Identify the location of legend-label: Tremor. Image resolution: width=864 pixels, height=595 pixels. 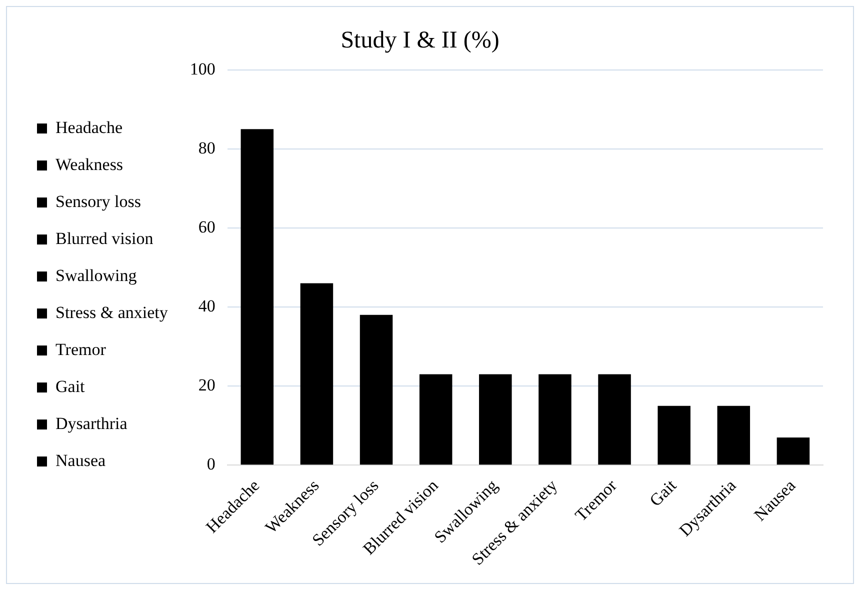
(81, 349).